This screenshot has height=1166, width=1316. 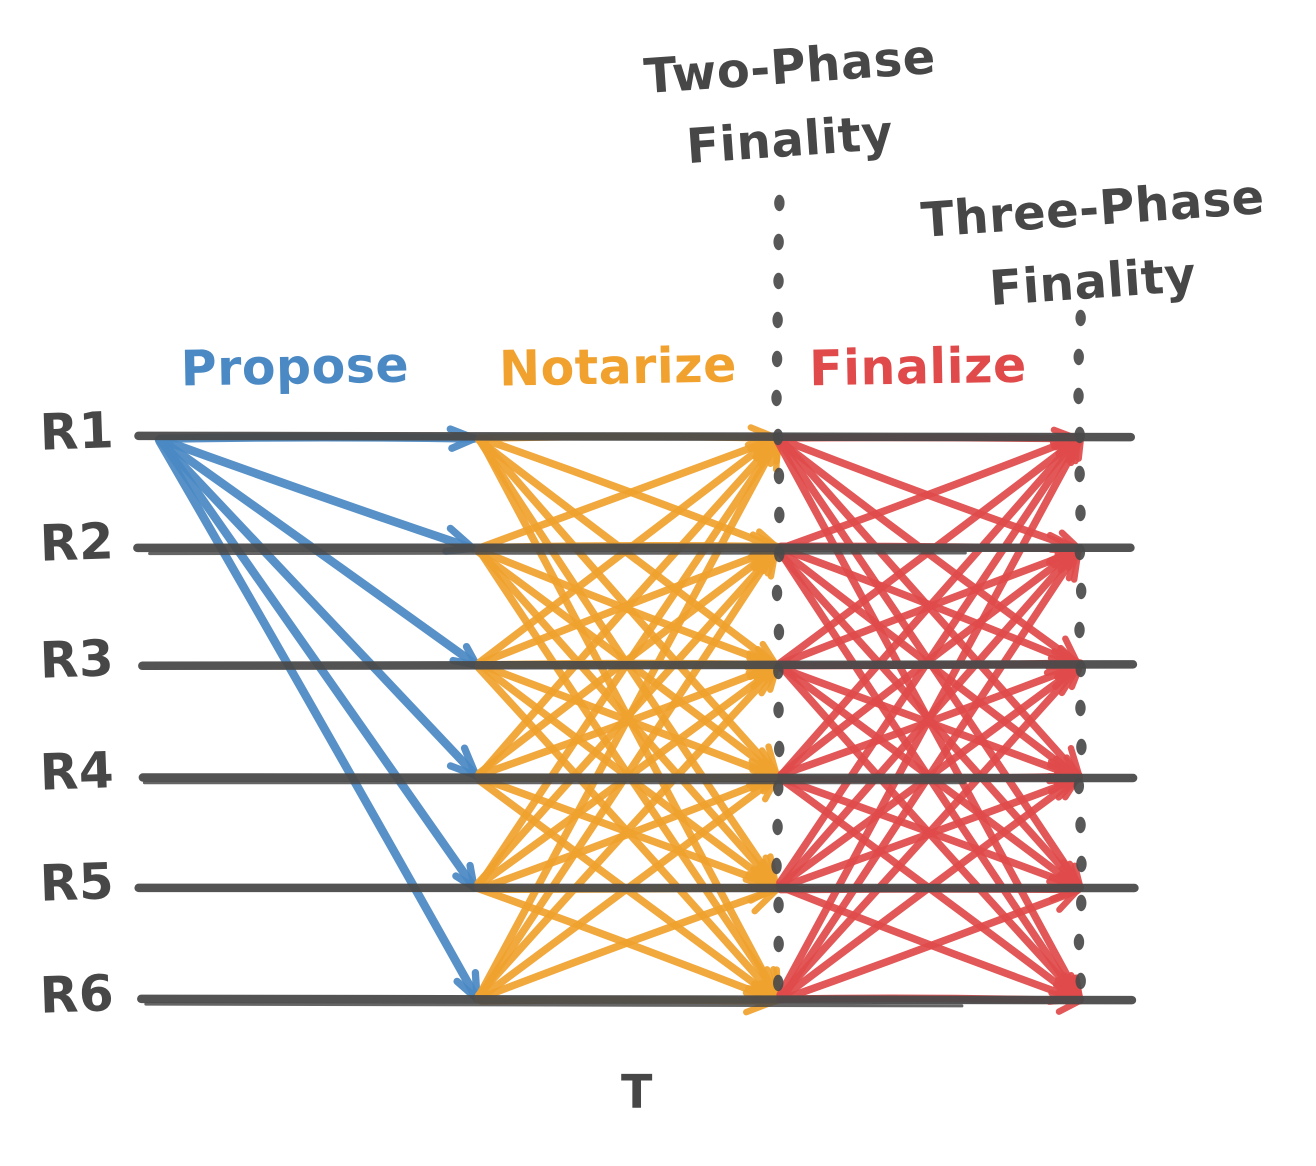 I want to click on three-phase-finality-caption-line1: Three-Phase, so click(x=1092, y=209).